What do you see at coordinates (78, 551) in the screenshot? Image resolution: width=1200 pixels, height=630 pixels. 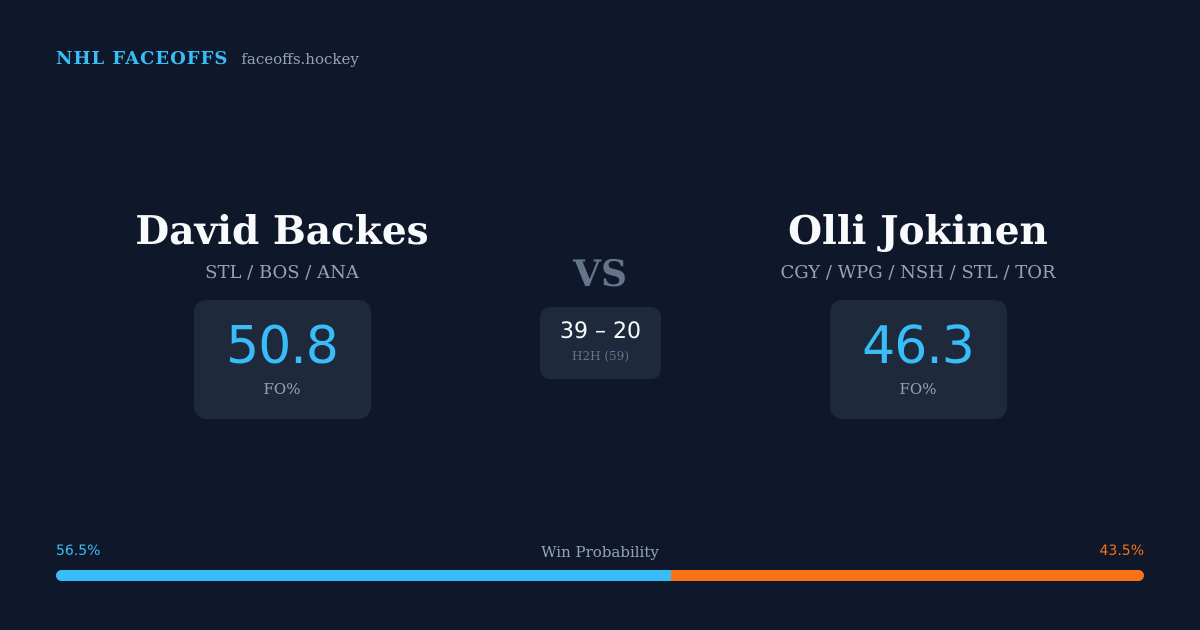 I see `win-probability-left-label: 56.5%` at bounding box center [78, 551].